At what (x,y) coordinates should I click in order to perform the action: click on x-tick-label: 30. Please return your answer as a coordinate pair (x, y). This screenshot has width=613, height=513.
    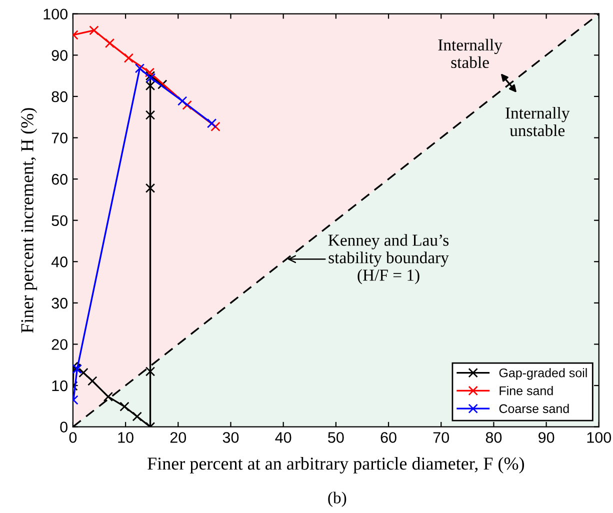
    Looking at the image, I should click on (230, 437).